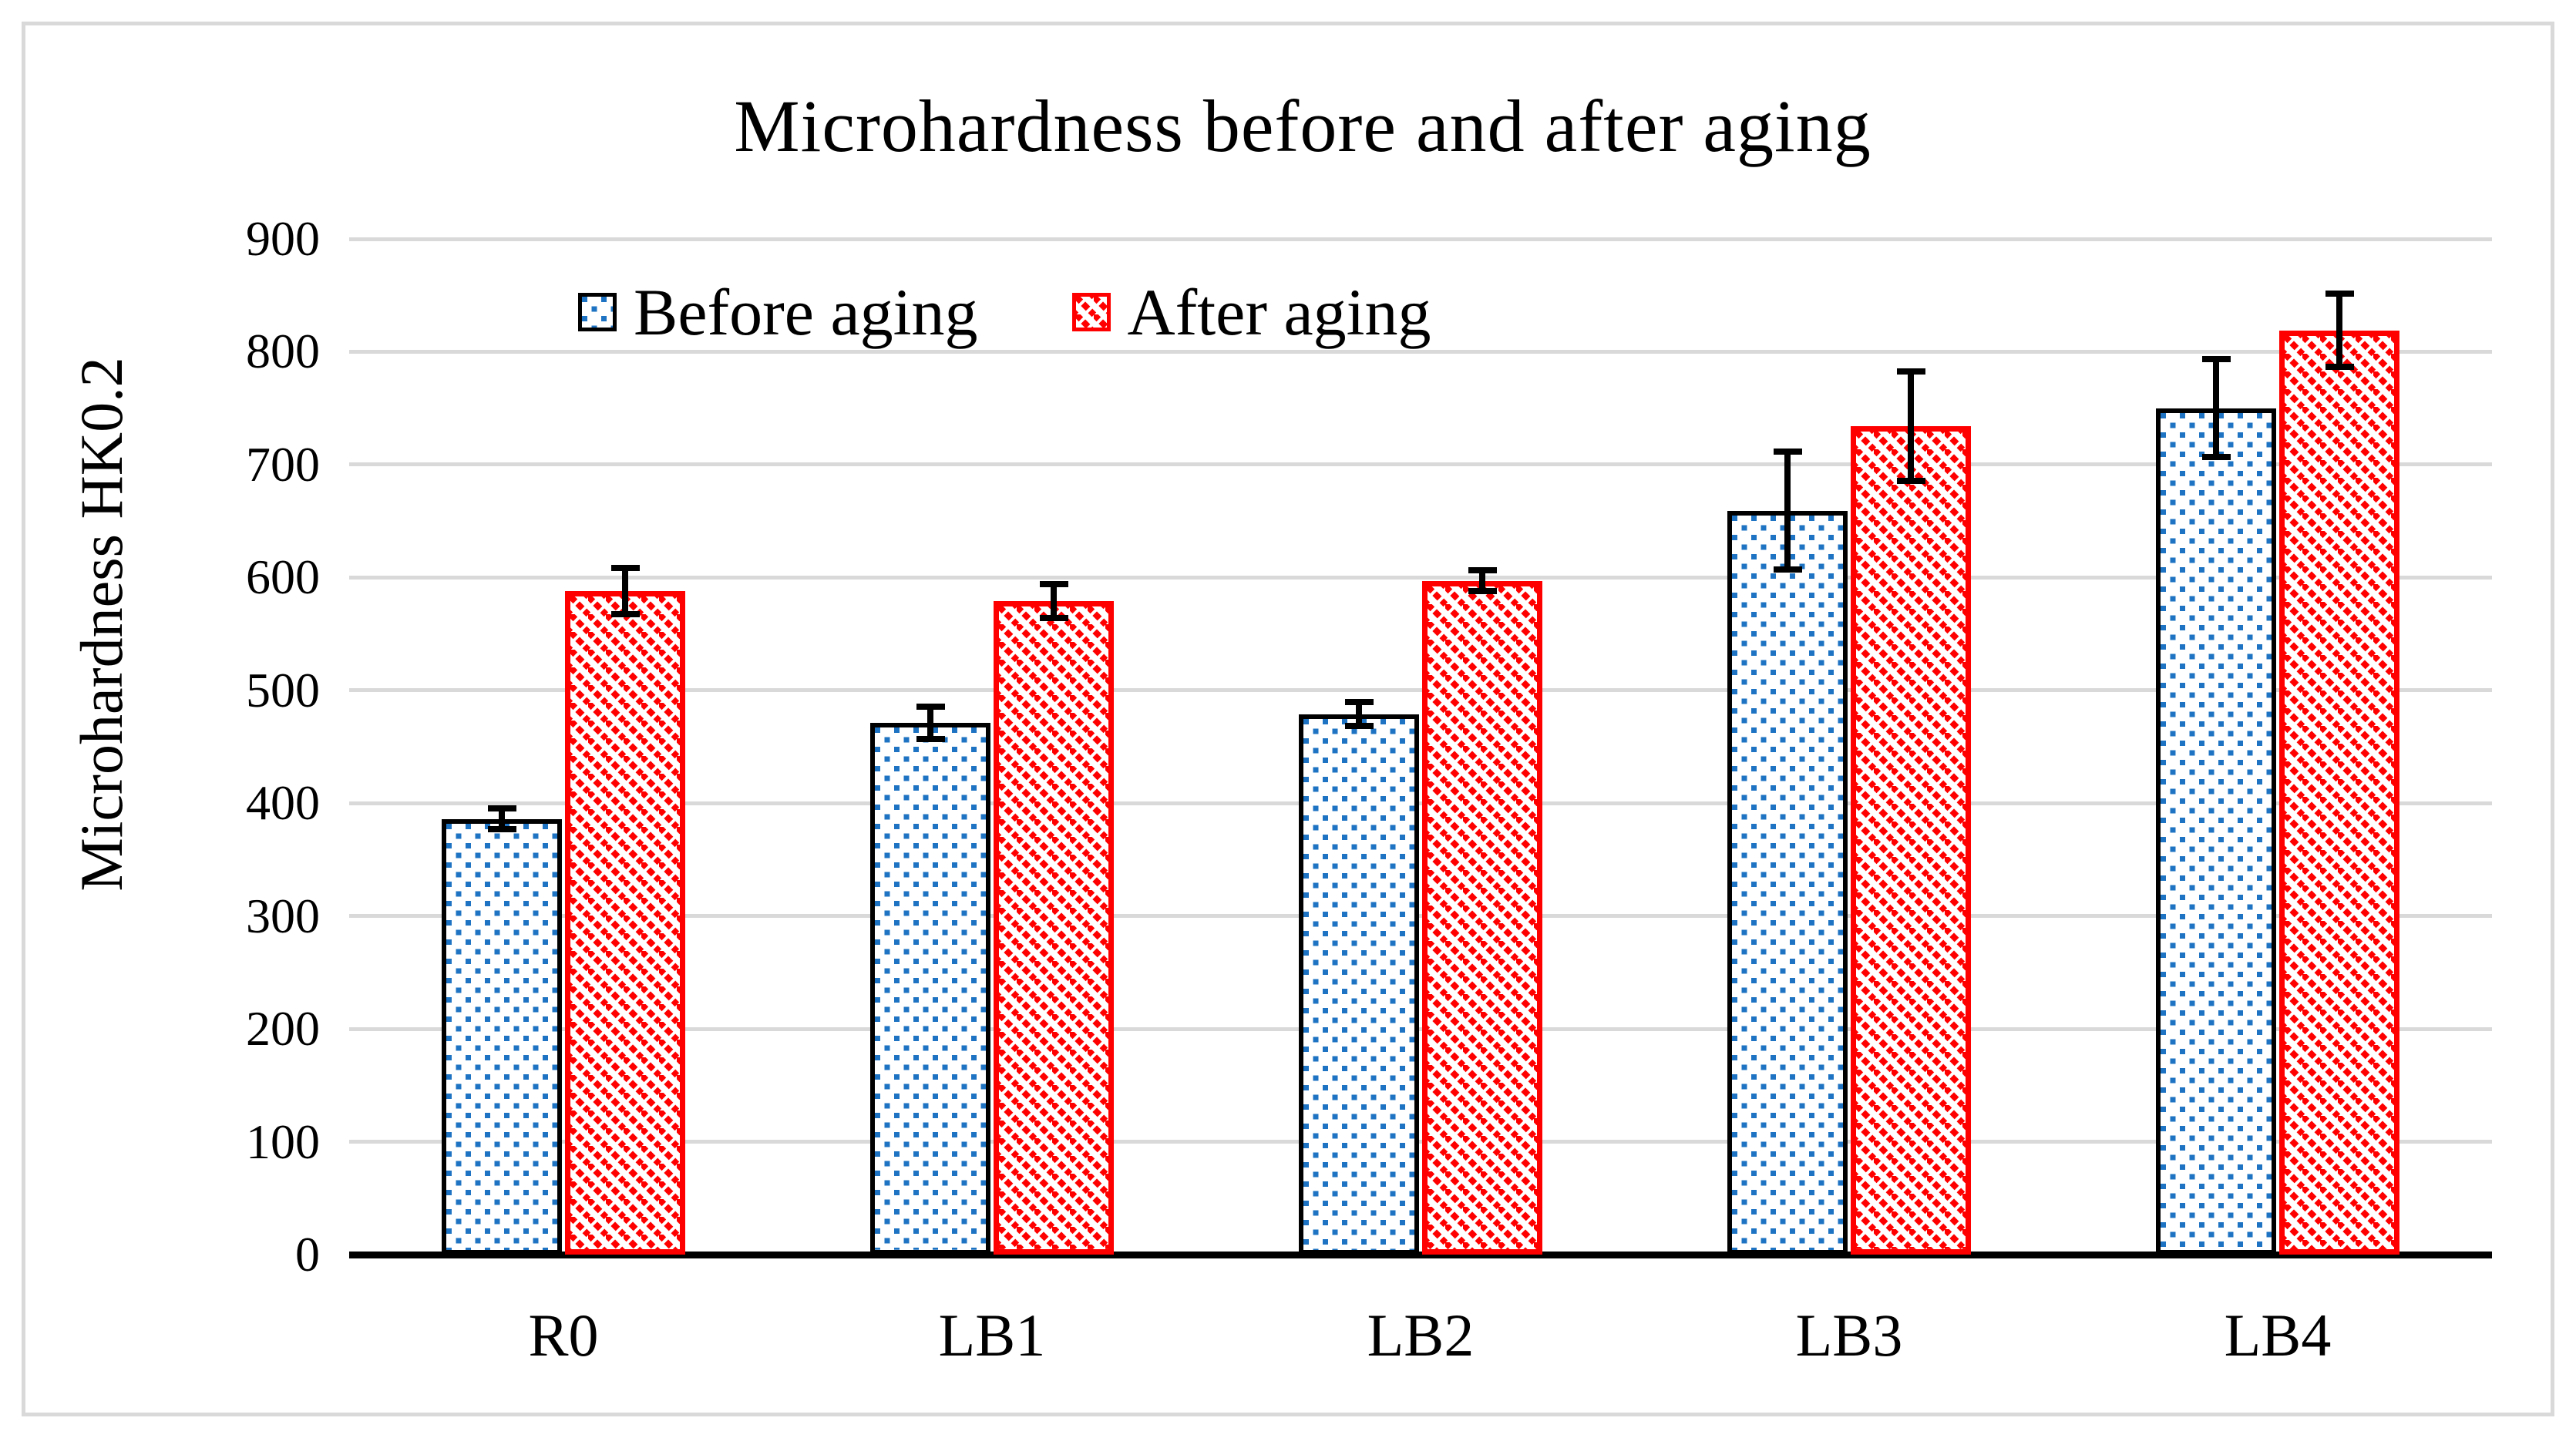  Describe the element at coordinates (307, 1254) in the screenshot. I see `y-tick-label-0: 0` at that location.